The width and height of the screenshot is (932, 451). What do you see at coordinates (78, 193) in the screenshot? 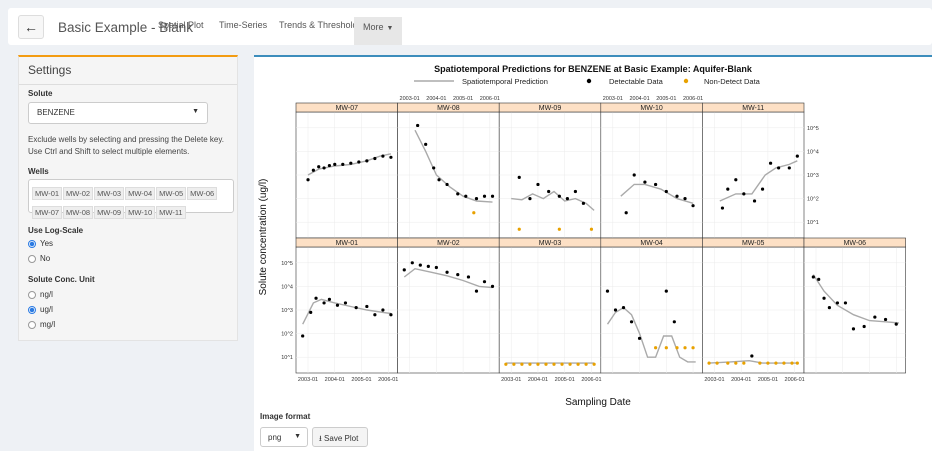
I see `well-chip: MW-02` at bounding box center [78, 193].